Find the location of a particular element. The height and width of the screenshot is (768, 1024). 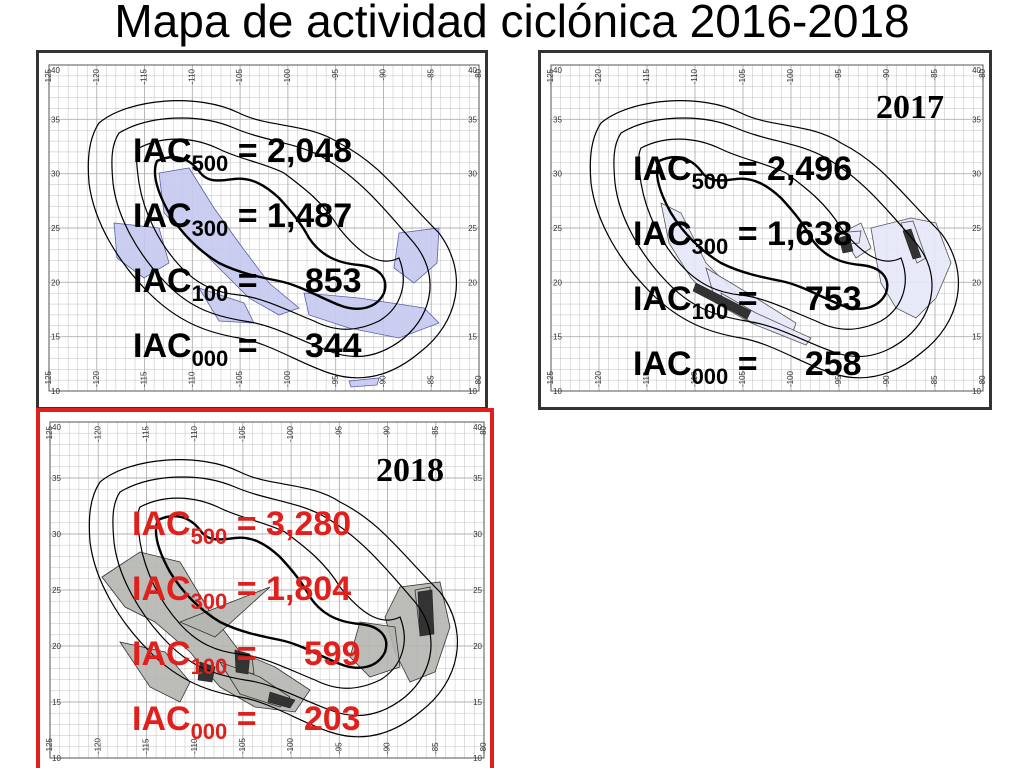

iac-value: = 1,804 is located at coordinates (289, 589).